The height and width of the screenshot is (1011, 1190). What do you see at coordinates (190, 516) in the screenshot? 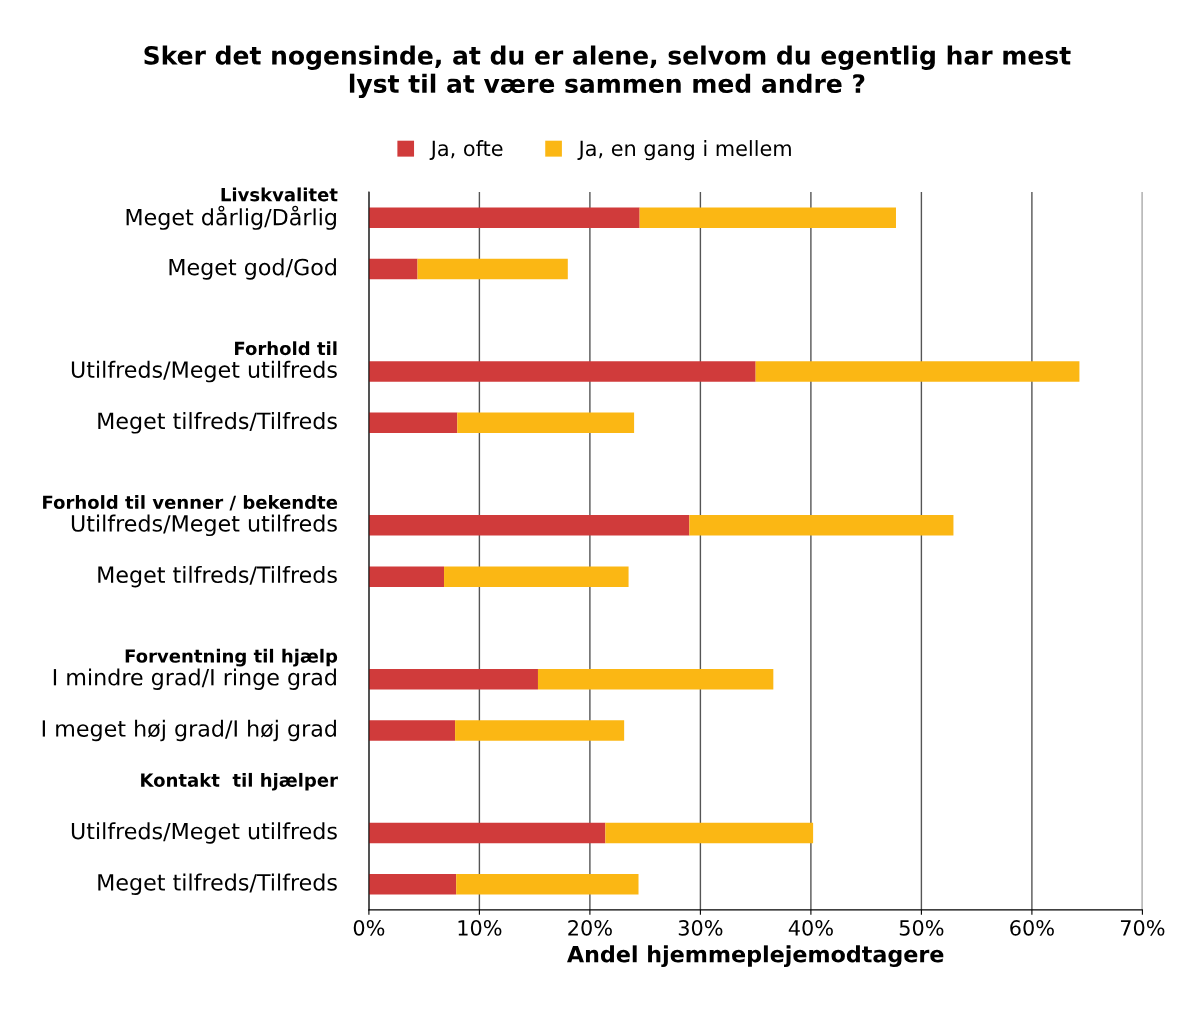
I see `y-tick-label: Forhold til venner / bekendte Utilfreds/Meget utilfreds` at bounding box center [190, 516].